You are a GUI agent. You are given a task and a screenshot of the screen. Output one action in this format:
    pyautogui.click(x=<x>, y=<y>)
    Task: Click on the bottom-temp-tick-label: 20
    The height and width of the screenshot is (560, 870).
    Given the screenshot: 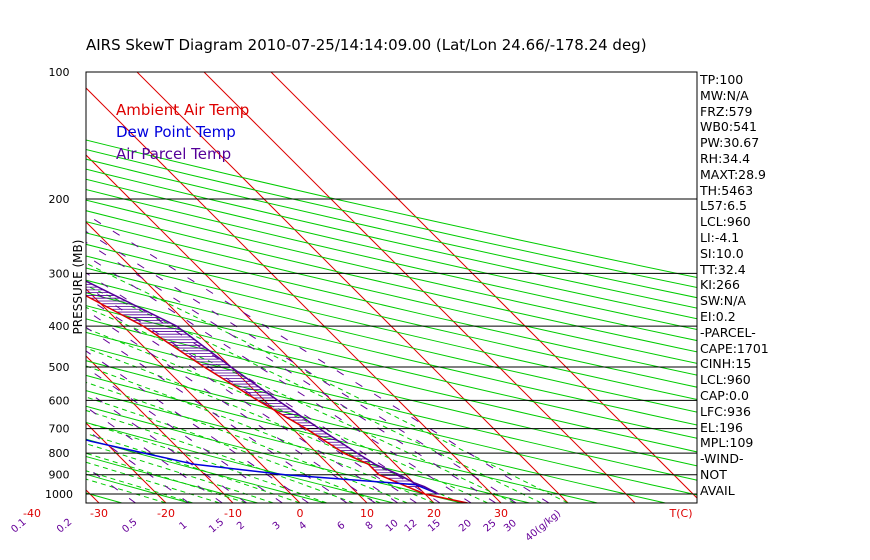 What is the action you would take?
    pyautogui.click(x=434, y=513)
    